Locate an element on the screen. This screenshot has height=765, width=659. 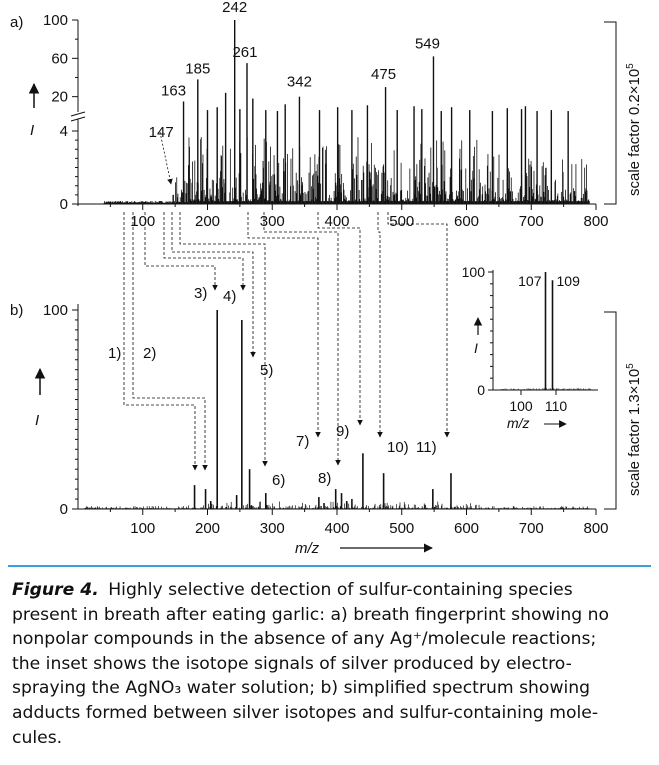
peak-label: 475 is located at coordinates (383, 74).